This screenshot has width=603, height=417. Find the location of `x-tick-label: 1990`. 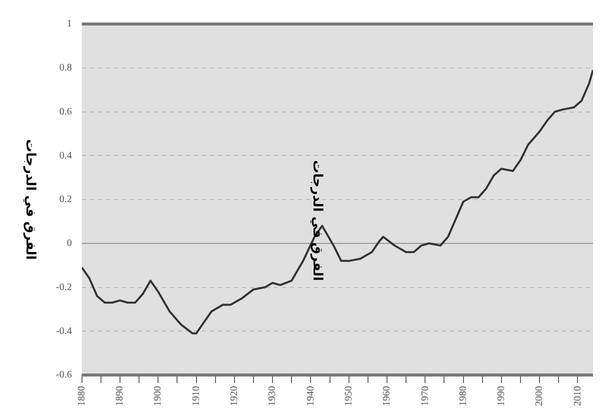

x-tick-label: 1990 is located at coordinates (502, 396).